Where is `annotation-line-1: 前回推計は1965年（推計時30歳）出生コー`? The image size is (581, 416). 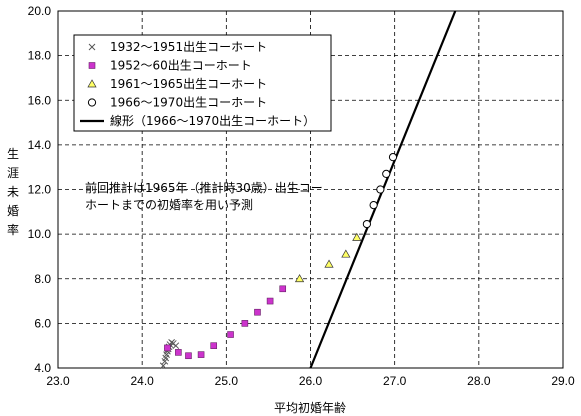
annotation-line-1: 前回推計は1965年（推計時30歳）出生コー is located at coordinates (204, 187).